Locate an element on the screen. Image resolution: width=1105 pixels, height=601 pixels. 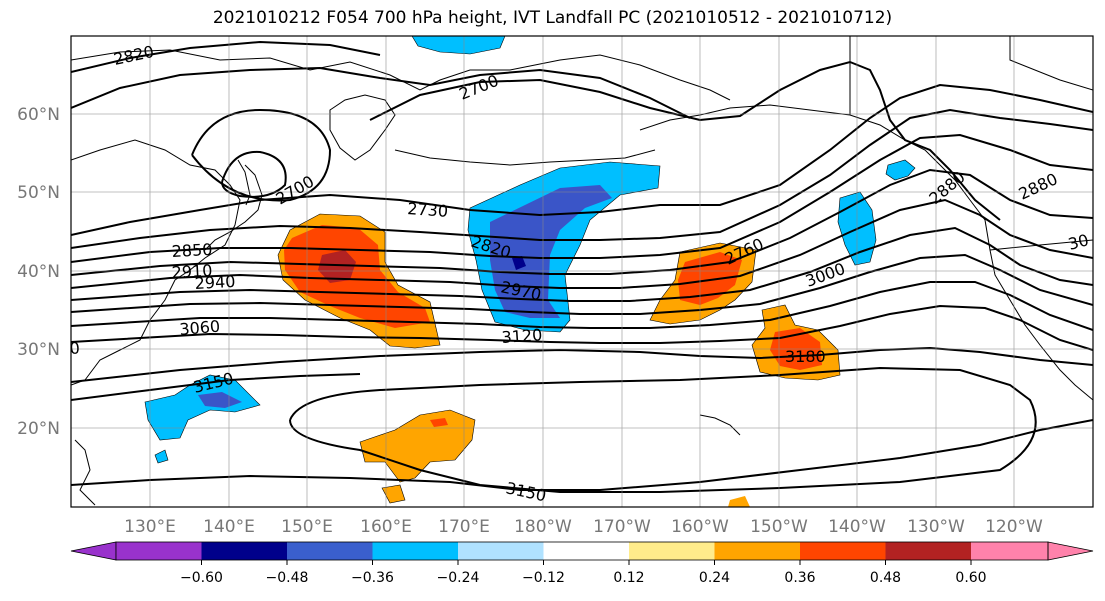
lon-label: 150°W is located at coordinates (779, 527).